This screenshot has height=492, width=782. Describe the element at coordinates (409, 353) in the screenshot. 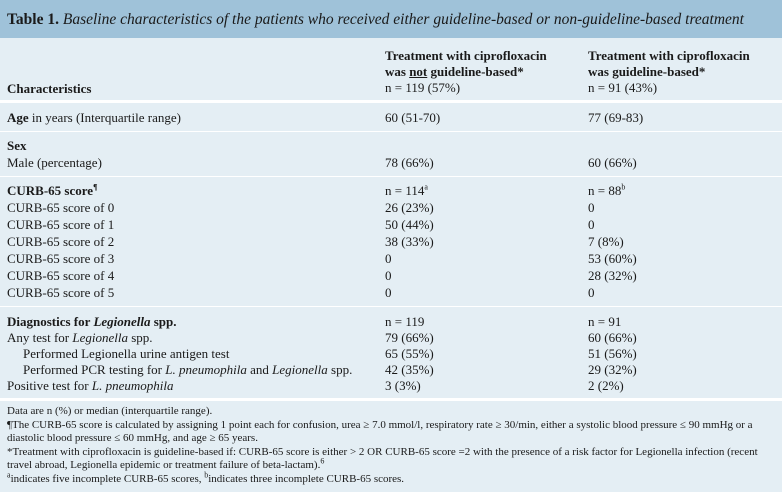

I see `diag-urine-col2: 65 (55%)` at that location.